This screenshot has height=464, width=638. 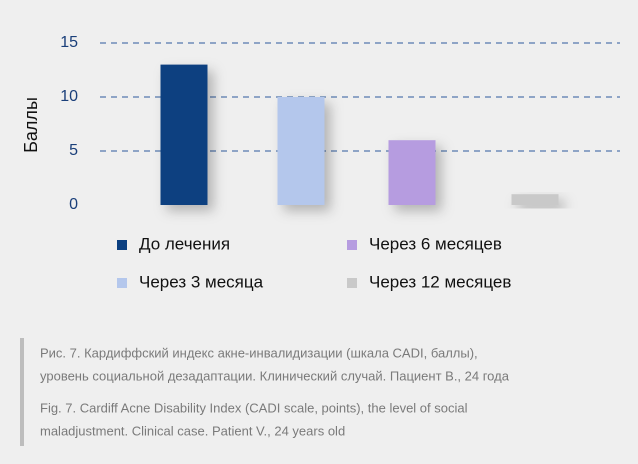 What do you see at coordinates (184, 243) in the screenshot?
I see `legend-label: До лечения` at bounding box center [184, 243].